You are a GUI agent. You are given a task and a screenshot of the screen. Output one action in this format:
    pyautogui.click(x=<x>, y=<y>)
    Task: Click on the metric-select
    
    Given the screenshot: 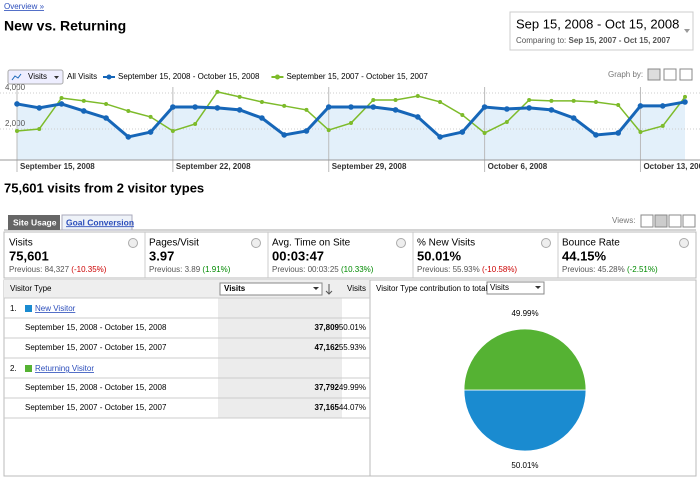 What is the action you would take?
    pyautogui.click(x=271, y=289)
    